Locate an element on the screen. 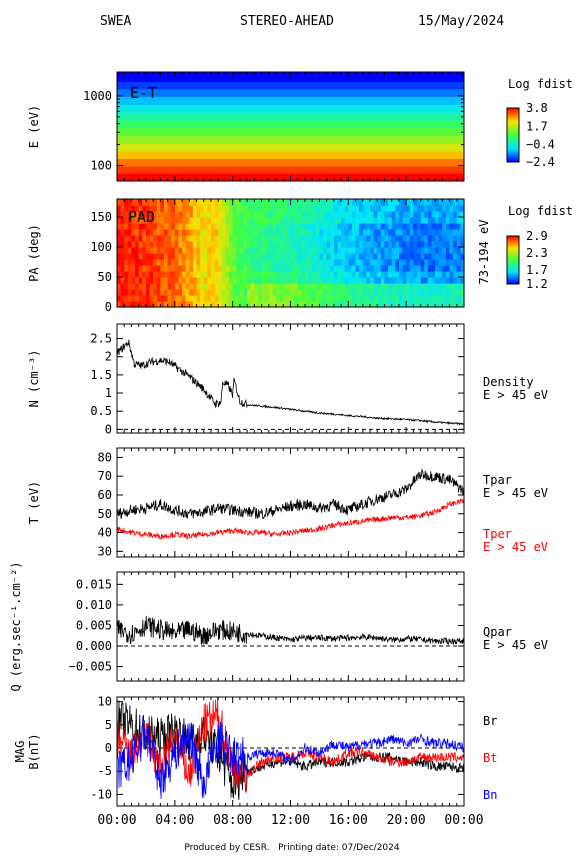 Image resolution: width=584 pixels, height=864 pixels. legend-tpar-energy: E > 45 eV is located at coordinates (515, 493).